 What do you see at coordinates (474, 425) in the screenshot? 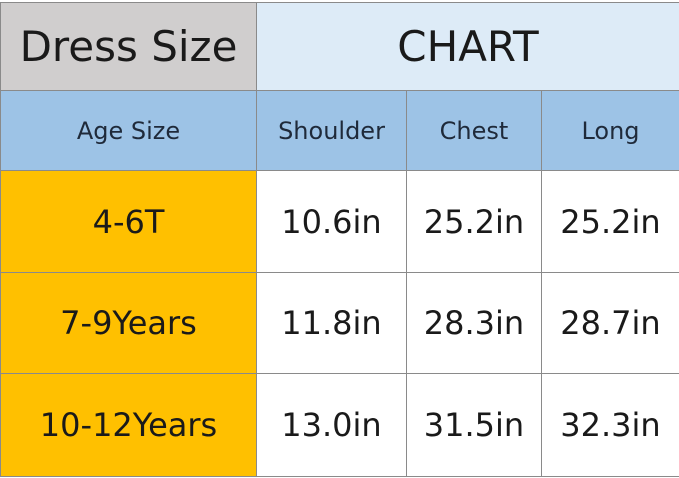
I see `measurement-cell: 31.5in` at bounding box center [474, 425].